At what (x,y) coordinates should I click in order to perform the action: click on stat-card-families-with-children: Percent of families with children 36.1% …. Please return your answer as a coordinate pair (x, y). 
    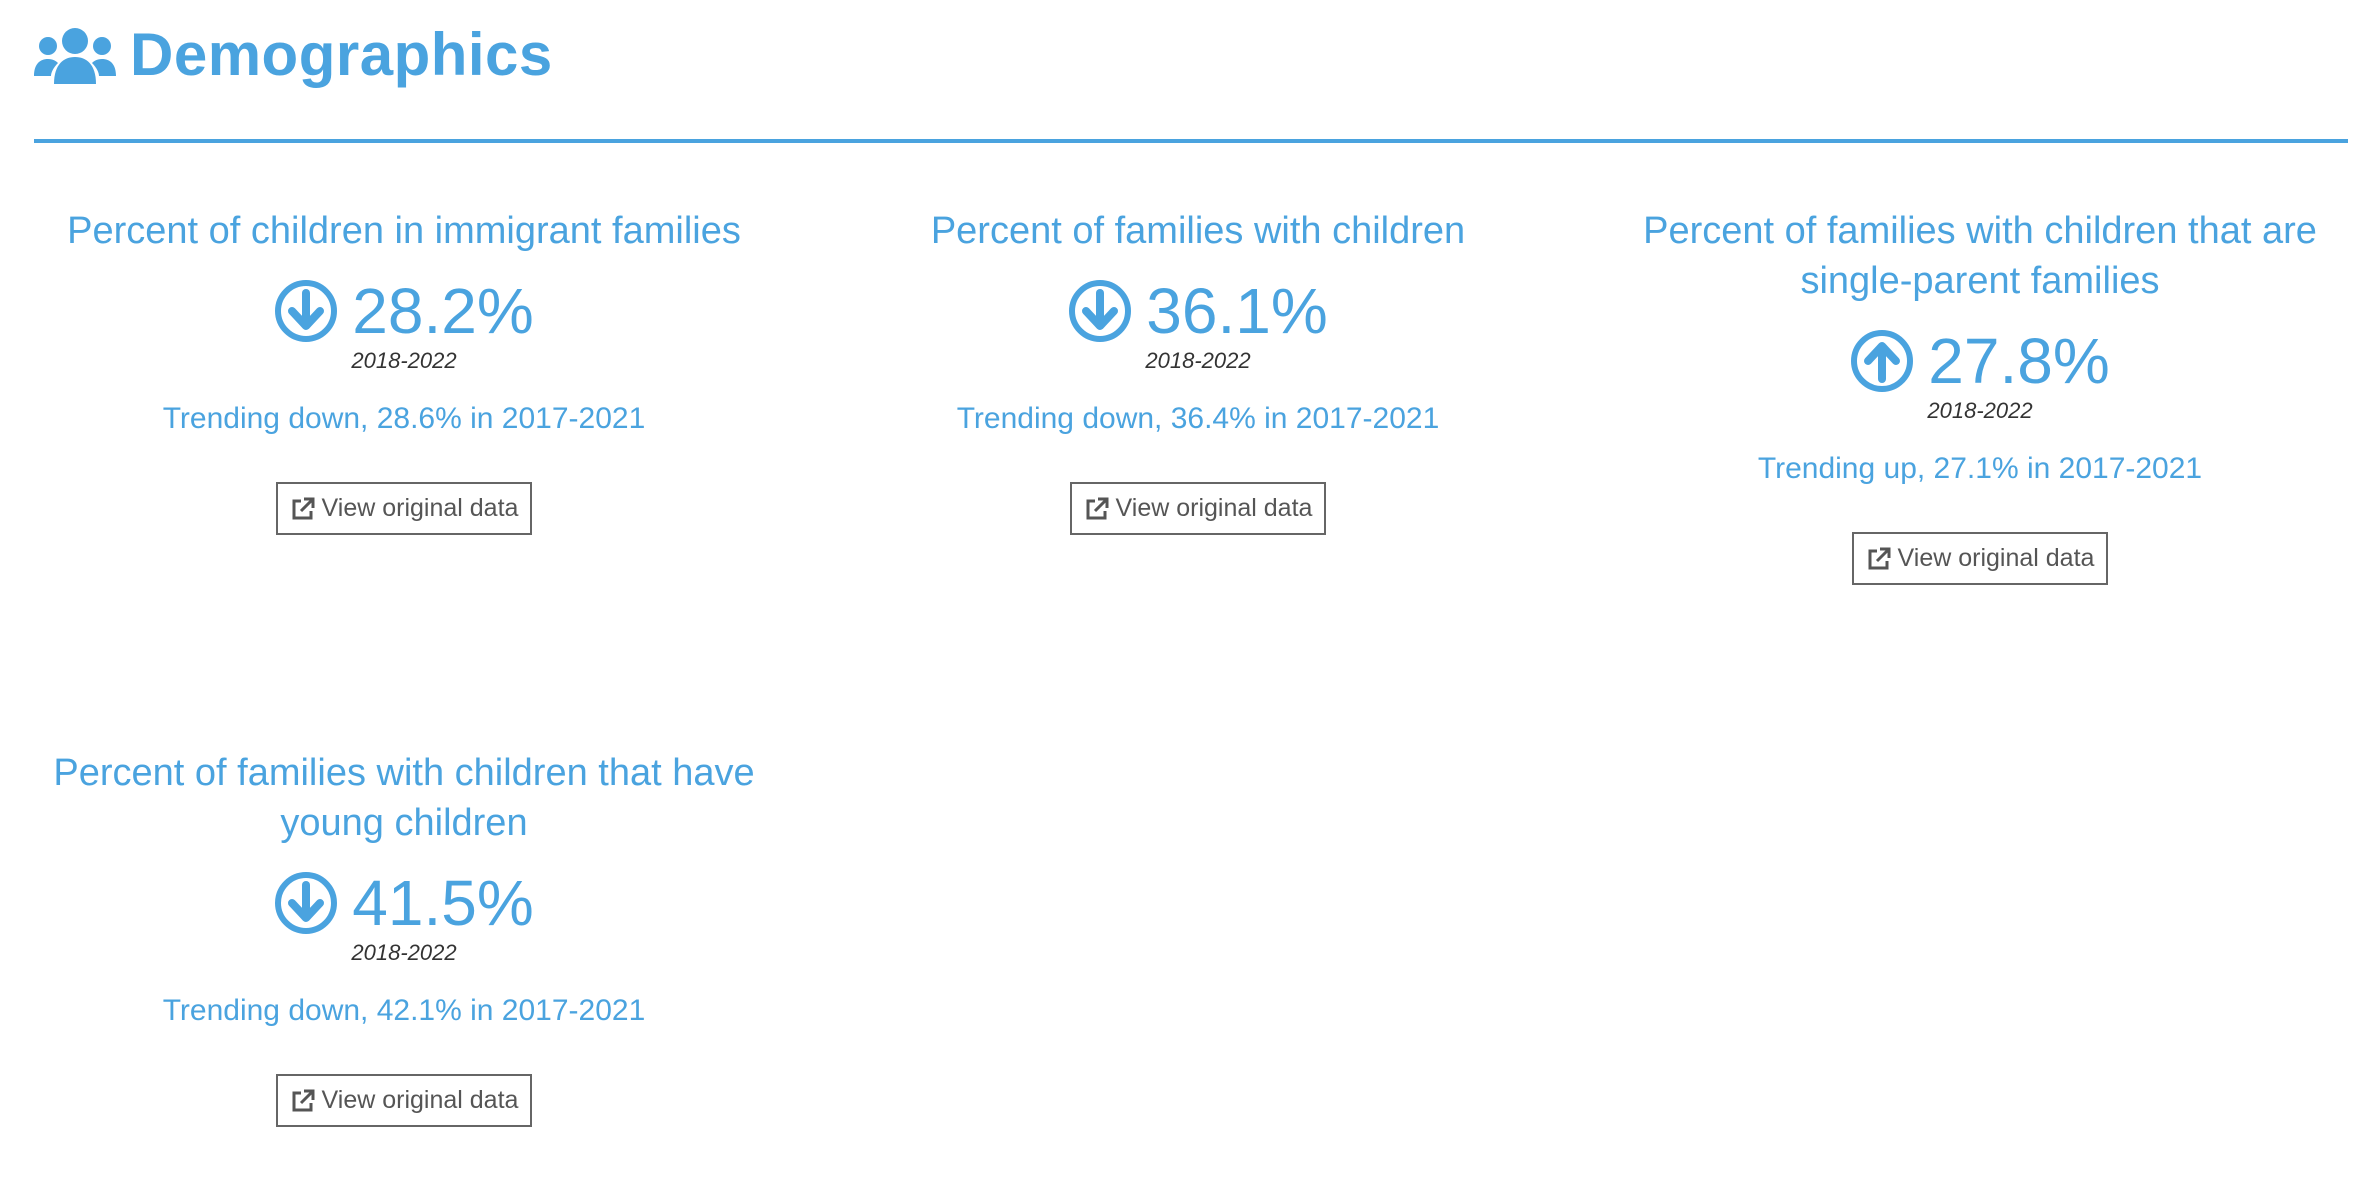
    Looking at the image, I should click on (1198, 370).